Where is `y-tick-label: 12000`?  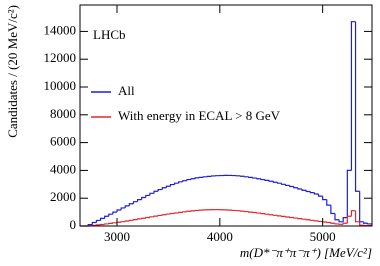
y-tick-label: 12000 is located at coordinates (60, 57).